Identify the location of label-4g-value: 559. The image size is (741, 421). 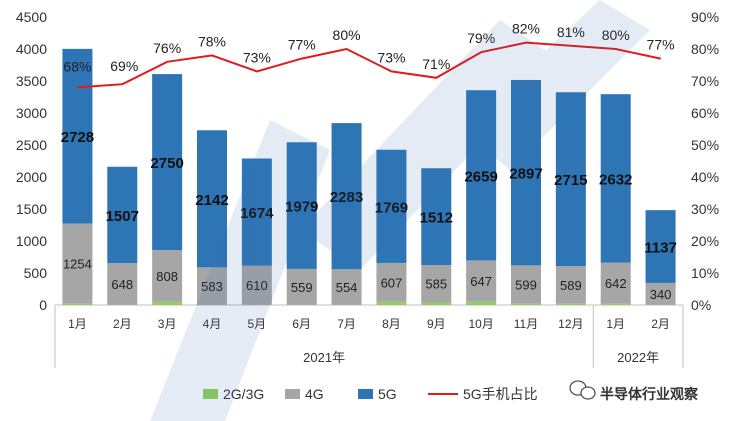
(302, 287).